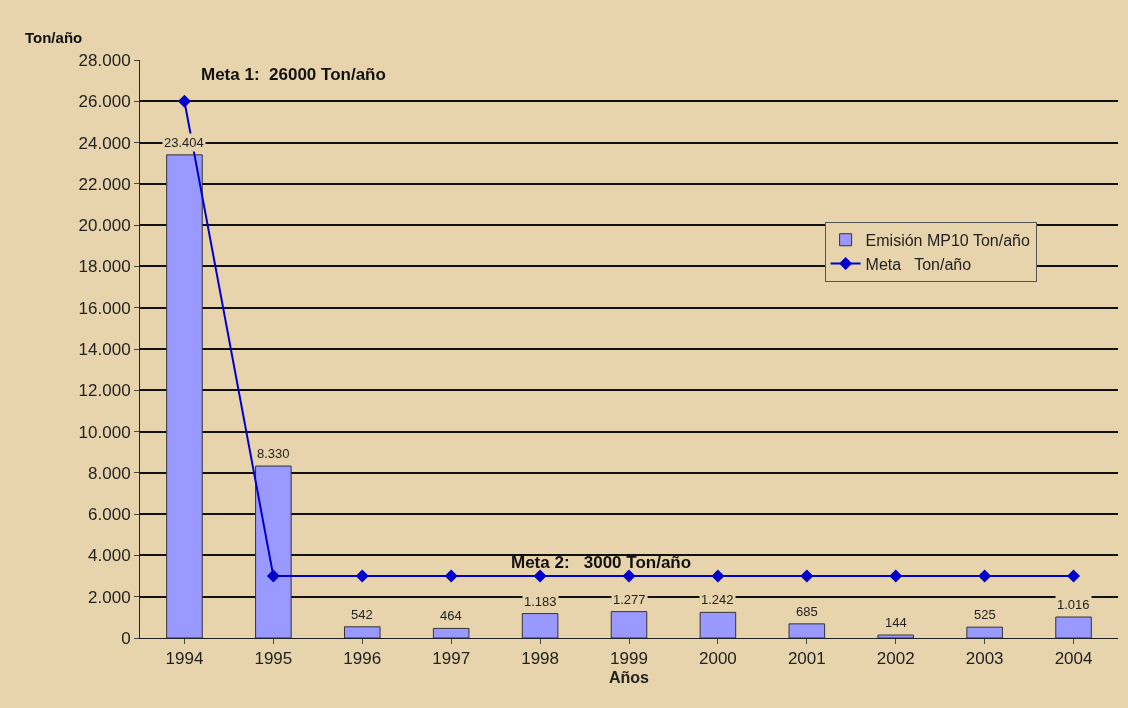  Describe the element at coordinates (806, 659) in the screenshot. I see `x-tick-label: 2001` at that location.